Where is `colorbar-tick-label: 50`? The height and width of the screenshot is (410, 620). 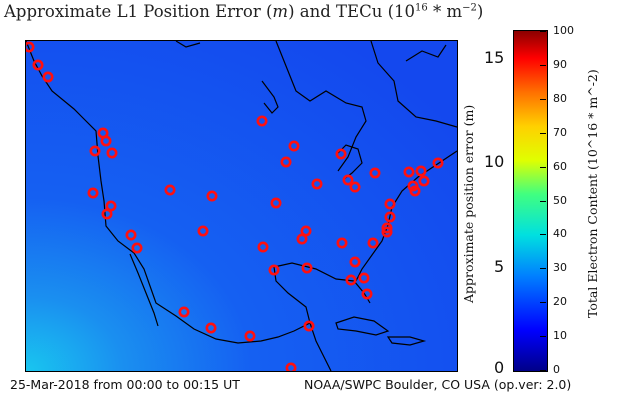
colorbar-tick-label: 50 is located at coordinates (560, 200).